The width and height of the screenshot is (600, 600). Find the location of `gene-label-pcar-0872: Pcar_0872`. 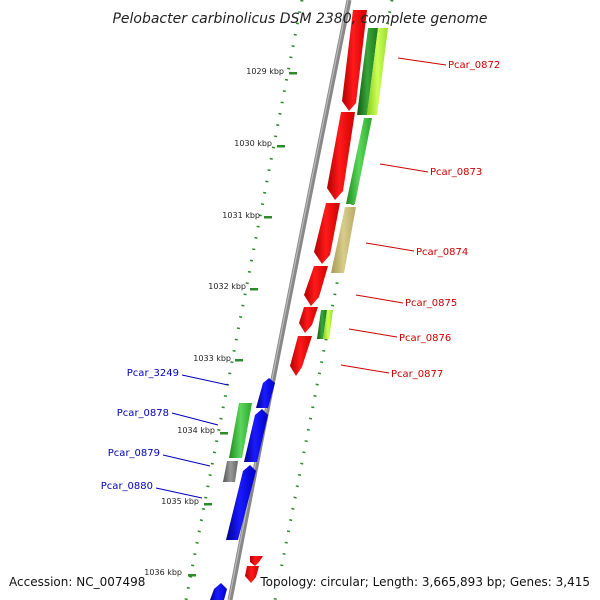

gene-label-pcar-0872: Pcar_0872 is located at coordinates (474, 65).